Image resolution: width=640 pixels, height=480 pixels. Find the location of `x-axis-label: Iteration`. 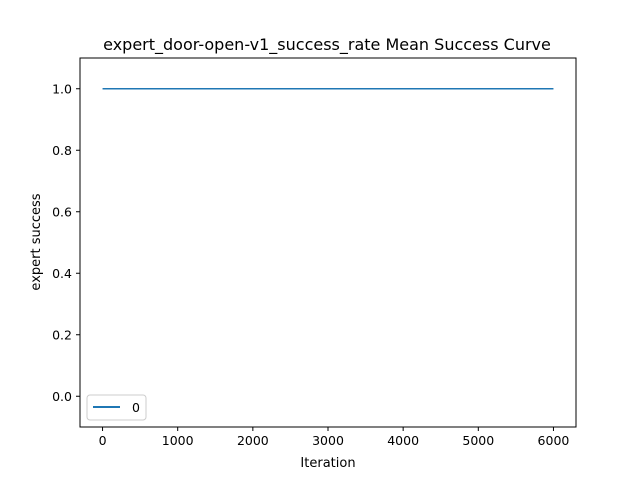

x-axis-label: Iteration is located at coordinates (327, 463).